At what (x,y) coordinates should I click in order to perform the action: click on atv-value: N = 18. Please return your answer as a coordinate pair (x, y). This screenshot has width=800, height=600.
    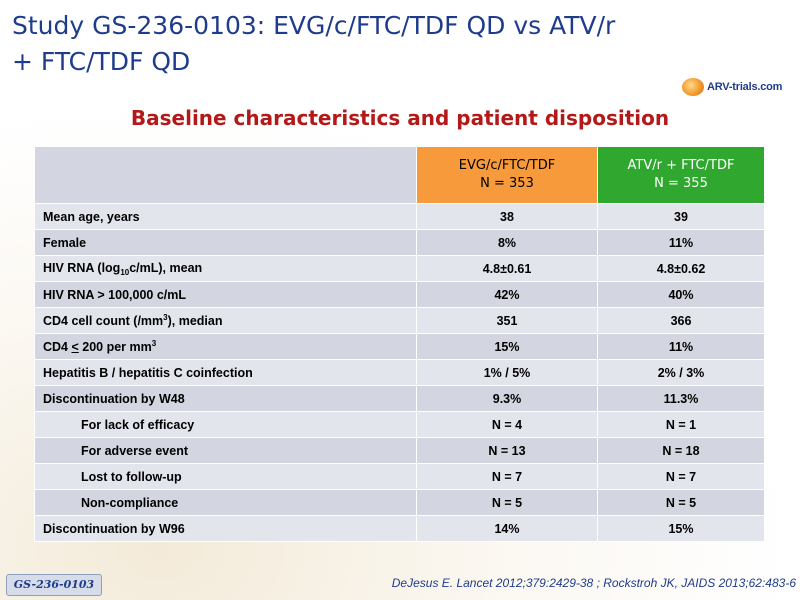
    Looking at the image, I should click on (681, 450).